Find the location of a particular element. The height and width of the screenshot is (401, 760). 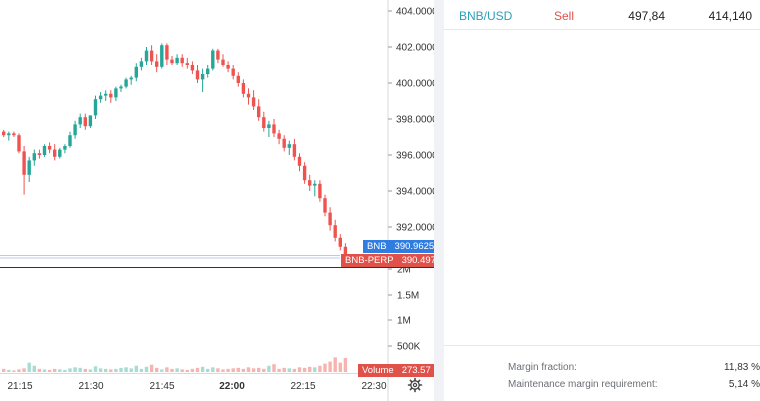

bnb-price-tag: BNB 390.9625 is located at coordinates (401, 246).